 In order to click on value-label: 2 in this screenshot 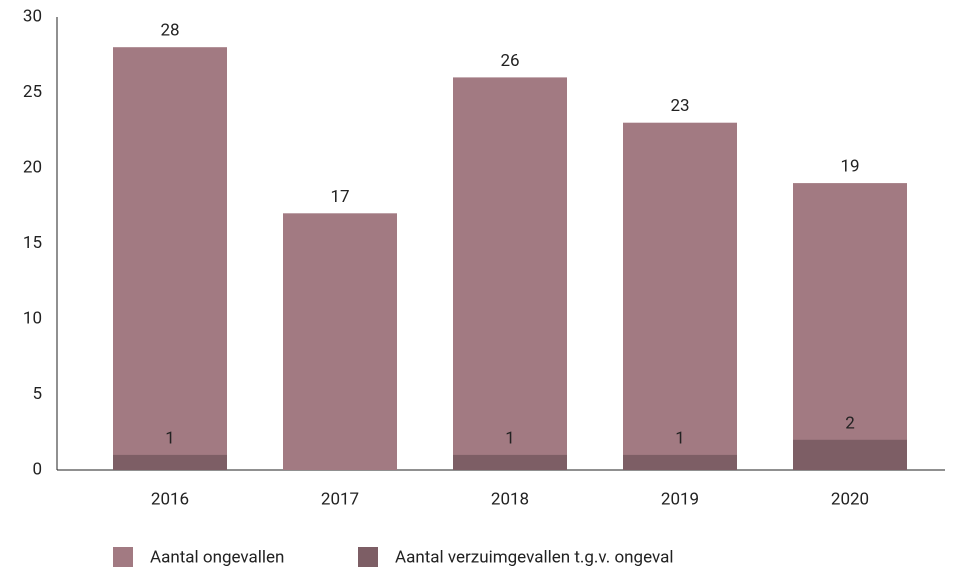, I will do `click(850, 423)`.